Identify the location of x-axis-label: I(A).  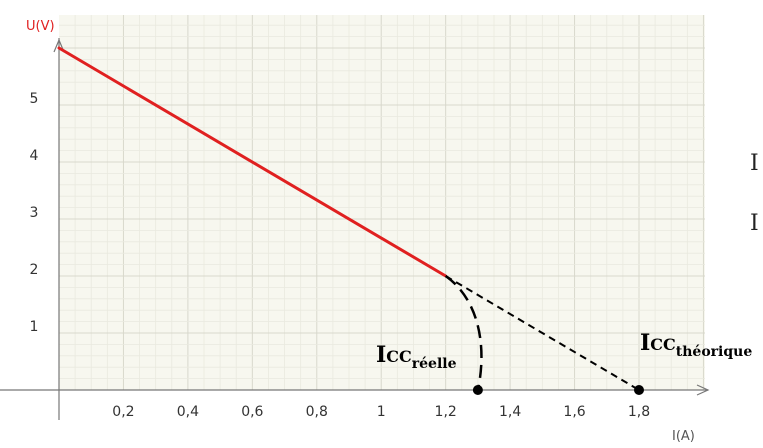
(683, 436).